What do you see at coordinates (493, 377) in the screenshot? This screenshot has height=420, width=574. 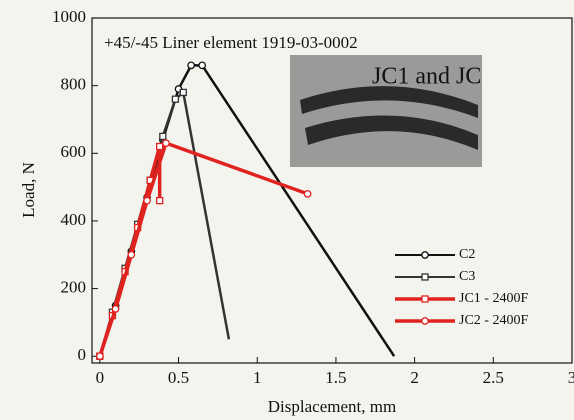 I see `x-tick-label: 2.5` at bounding box center [493, 377].